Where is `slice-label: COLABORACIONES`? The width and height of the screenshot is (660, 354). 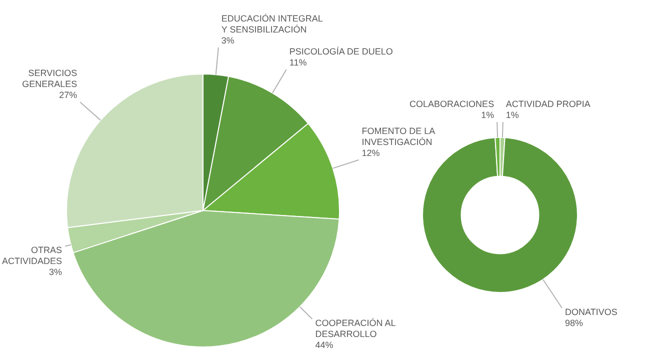
slice-label: COLABORACIONES is located at coordinates (452, 104).